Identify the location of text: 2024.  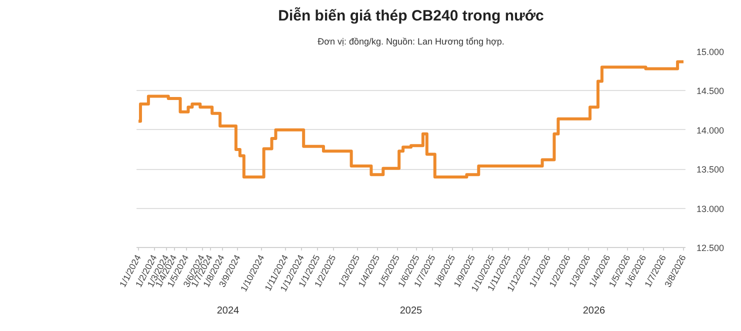
(228, 311).